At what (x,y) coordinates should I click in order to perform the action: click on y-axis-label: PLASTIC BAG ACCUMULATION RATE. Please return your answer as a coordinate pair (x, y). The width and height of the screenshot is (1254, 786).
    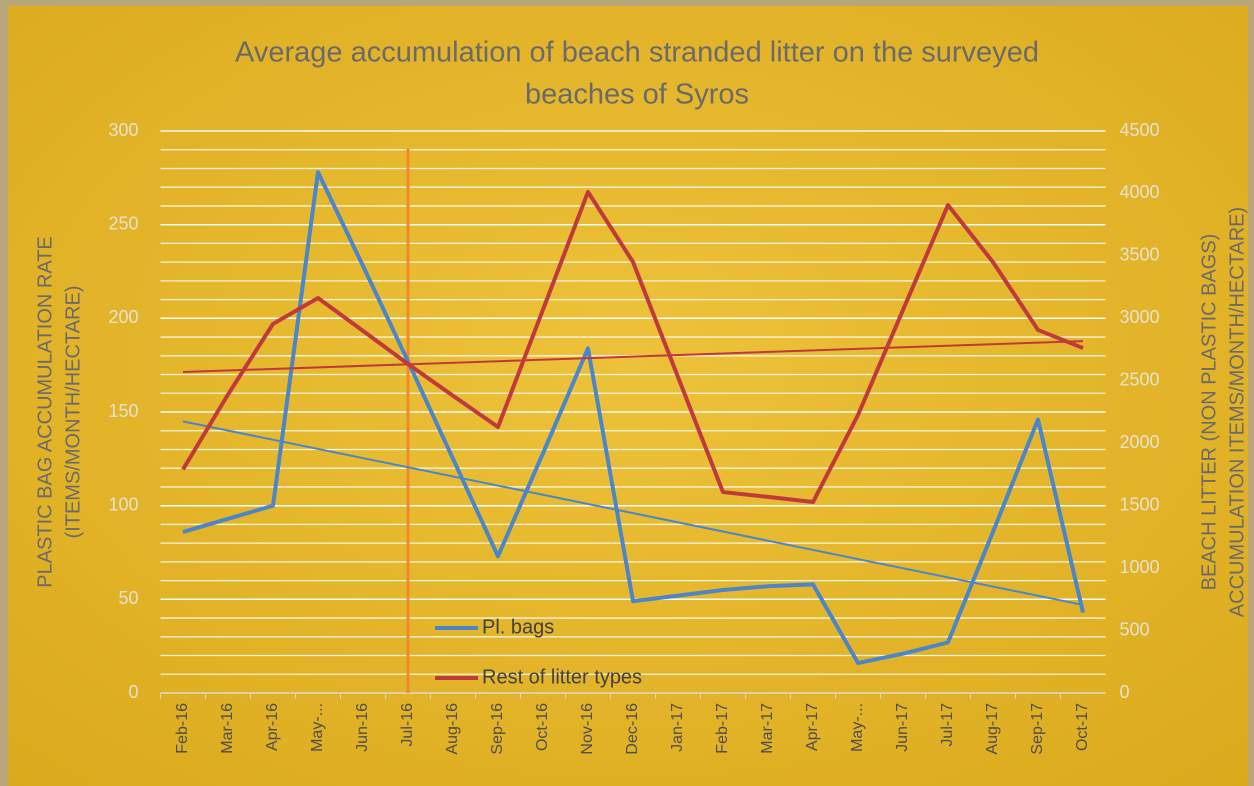
    Looking at the image, I should click on (45, 412).